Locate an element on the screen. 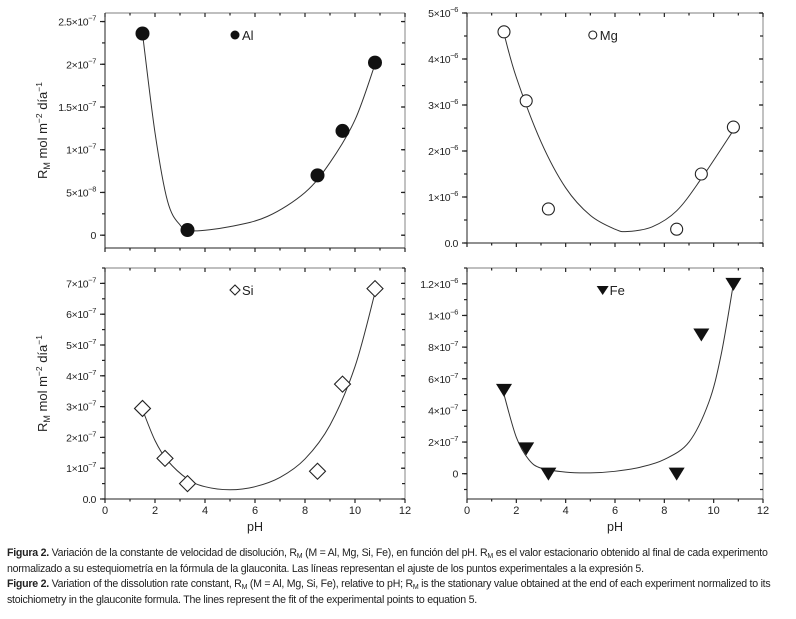 This screenshot has height=619, width=796. y-tick-label: 8×10⁻⁷ is located at coordinates (443, 346).